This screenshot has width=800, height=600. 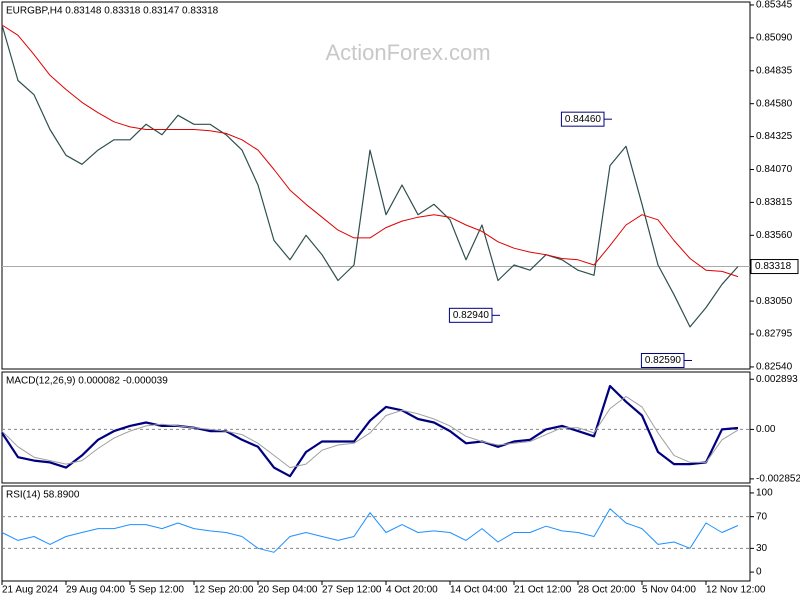 What do you see at coordinates (774, 169) in the screenshot?
I see `y-tick-label: 0.84070` at bounding box center [774, 169].